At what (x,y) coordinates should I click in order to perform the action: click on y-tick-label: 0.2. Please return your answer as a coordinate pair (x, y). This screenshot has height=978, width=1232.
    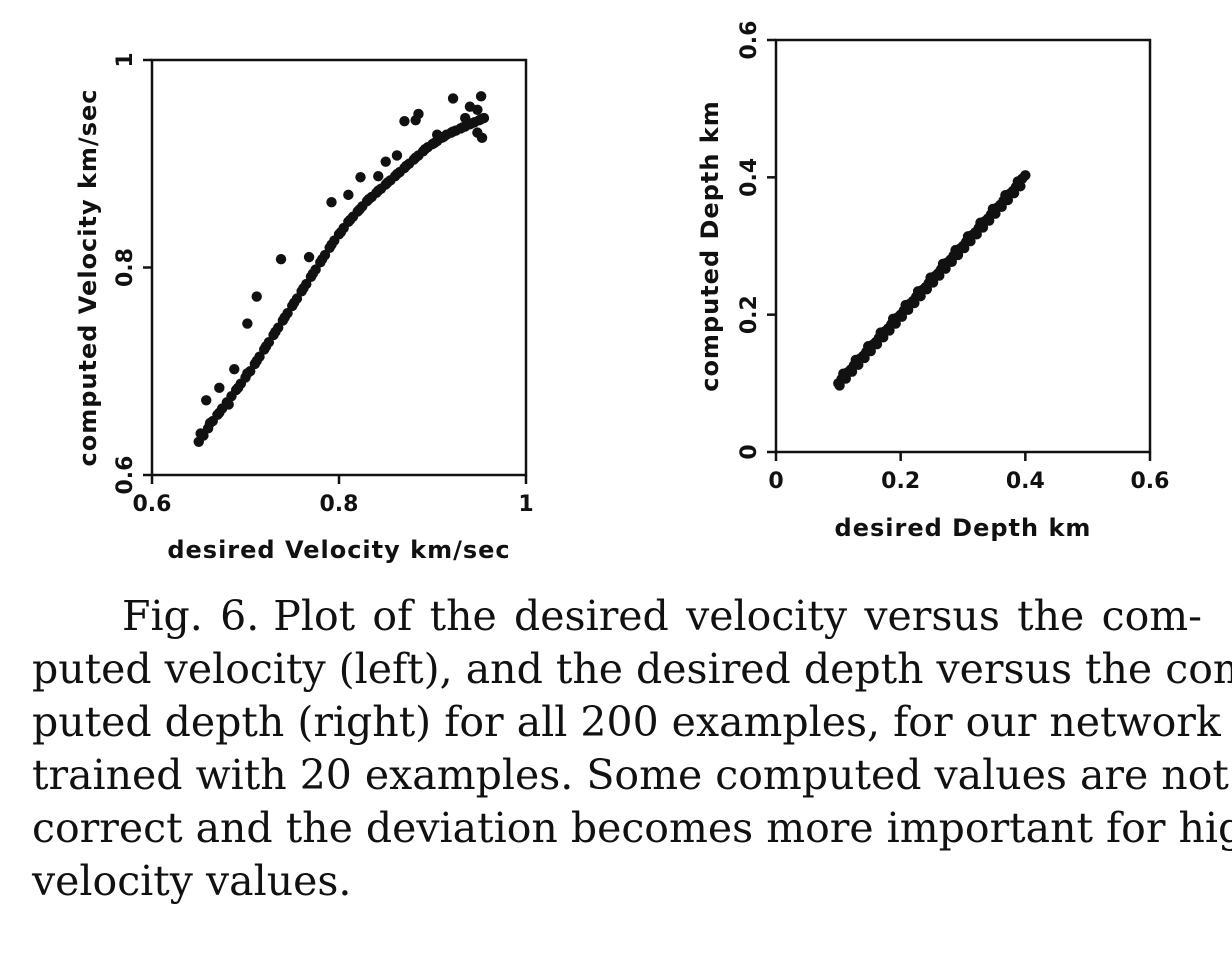
    Looking at the image, I should click on (749, 314).